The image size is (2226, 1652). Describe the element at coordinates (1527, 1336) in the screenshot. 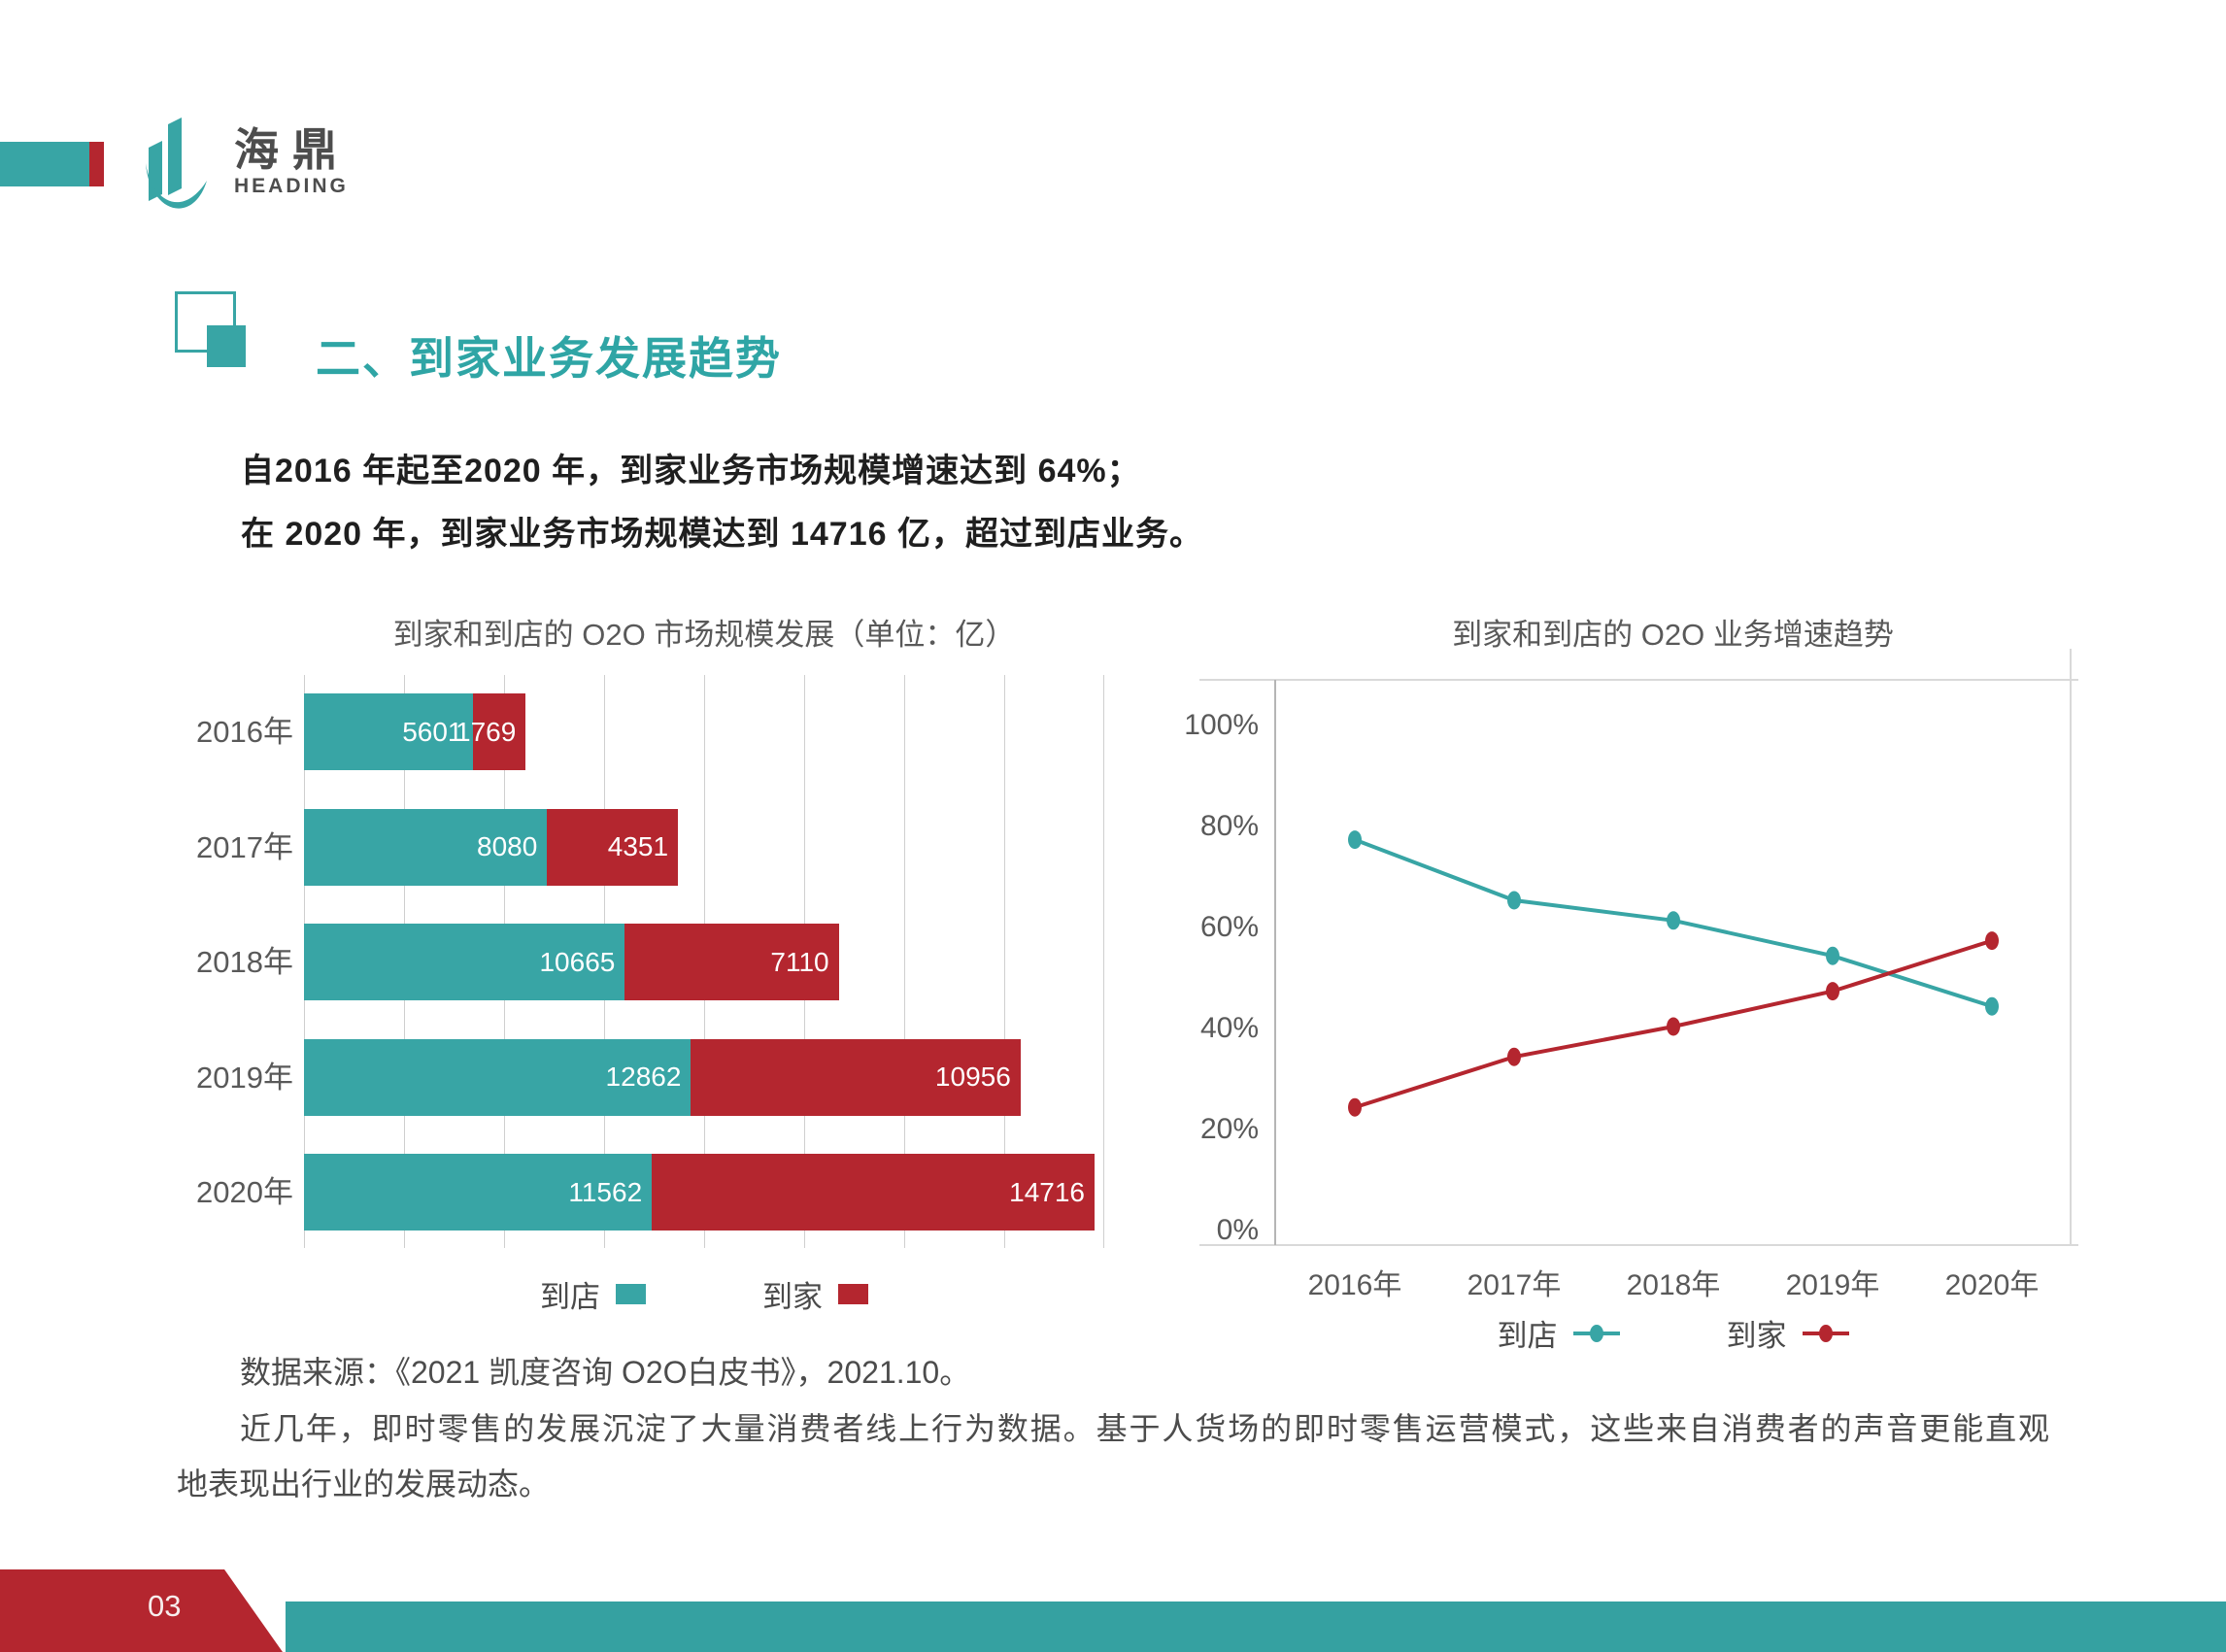

I see `legend-label-store-line: 到店` at that location.